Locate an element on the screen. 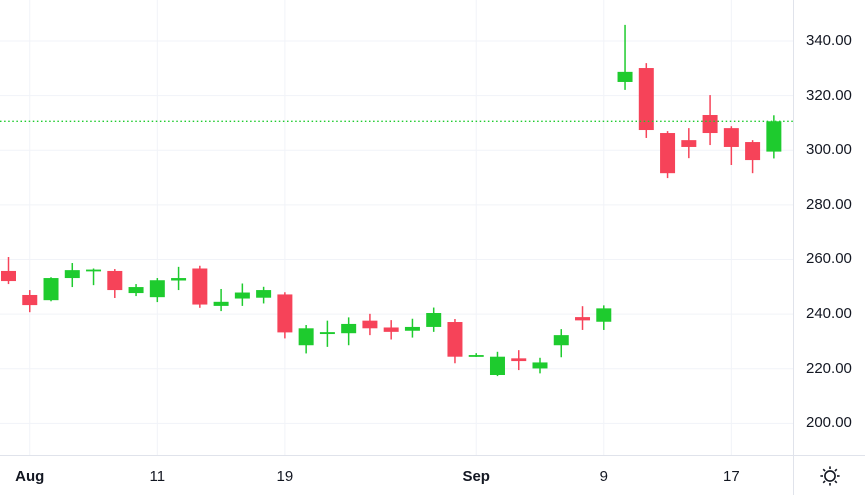 The height and width of the screenshot is (495, 865). price-axis-label: 280.00 is located at coordinates (829, 204).